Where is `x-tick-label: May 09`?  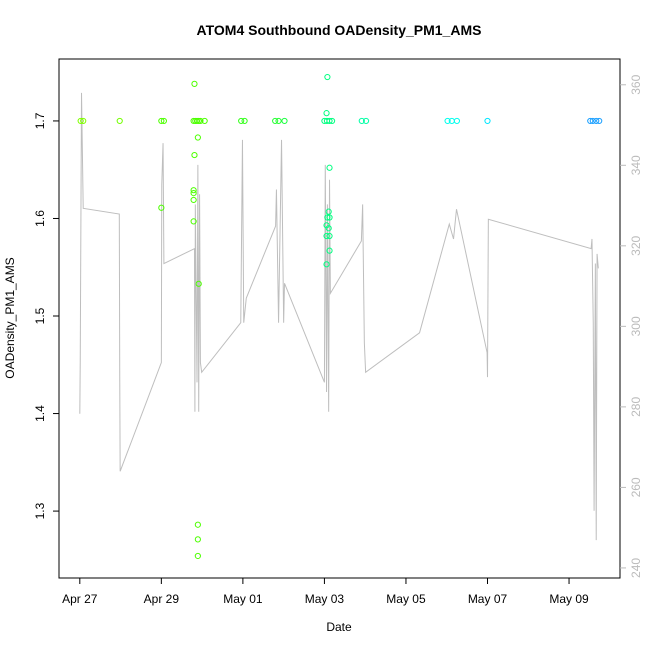 x-tick-label: May 09 is located at coordinates (569, 599).